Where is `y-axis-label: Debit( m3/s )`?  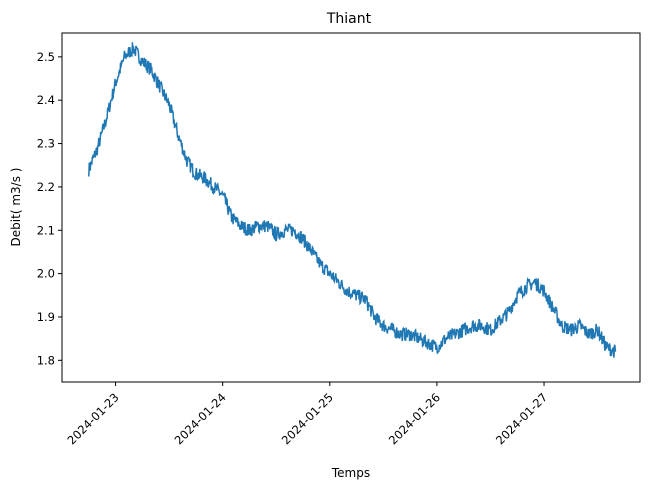
y-axis-label: Debit( m3/s ) is located at coordinates (16, 207).